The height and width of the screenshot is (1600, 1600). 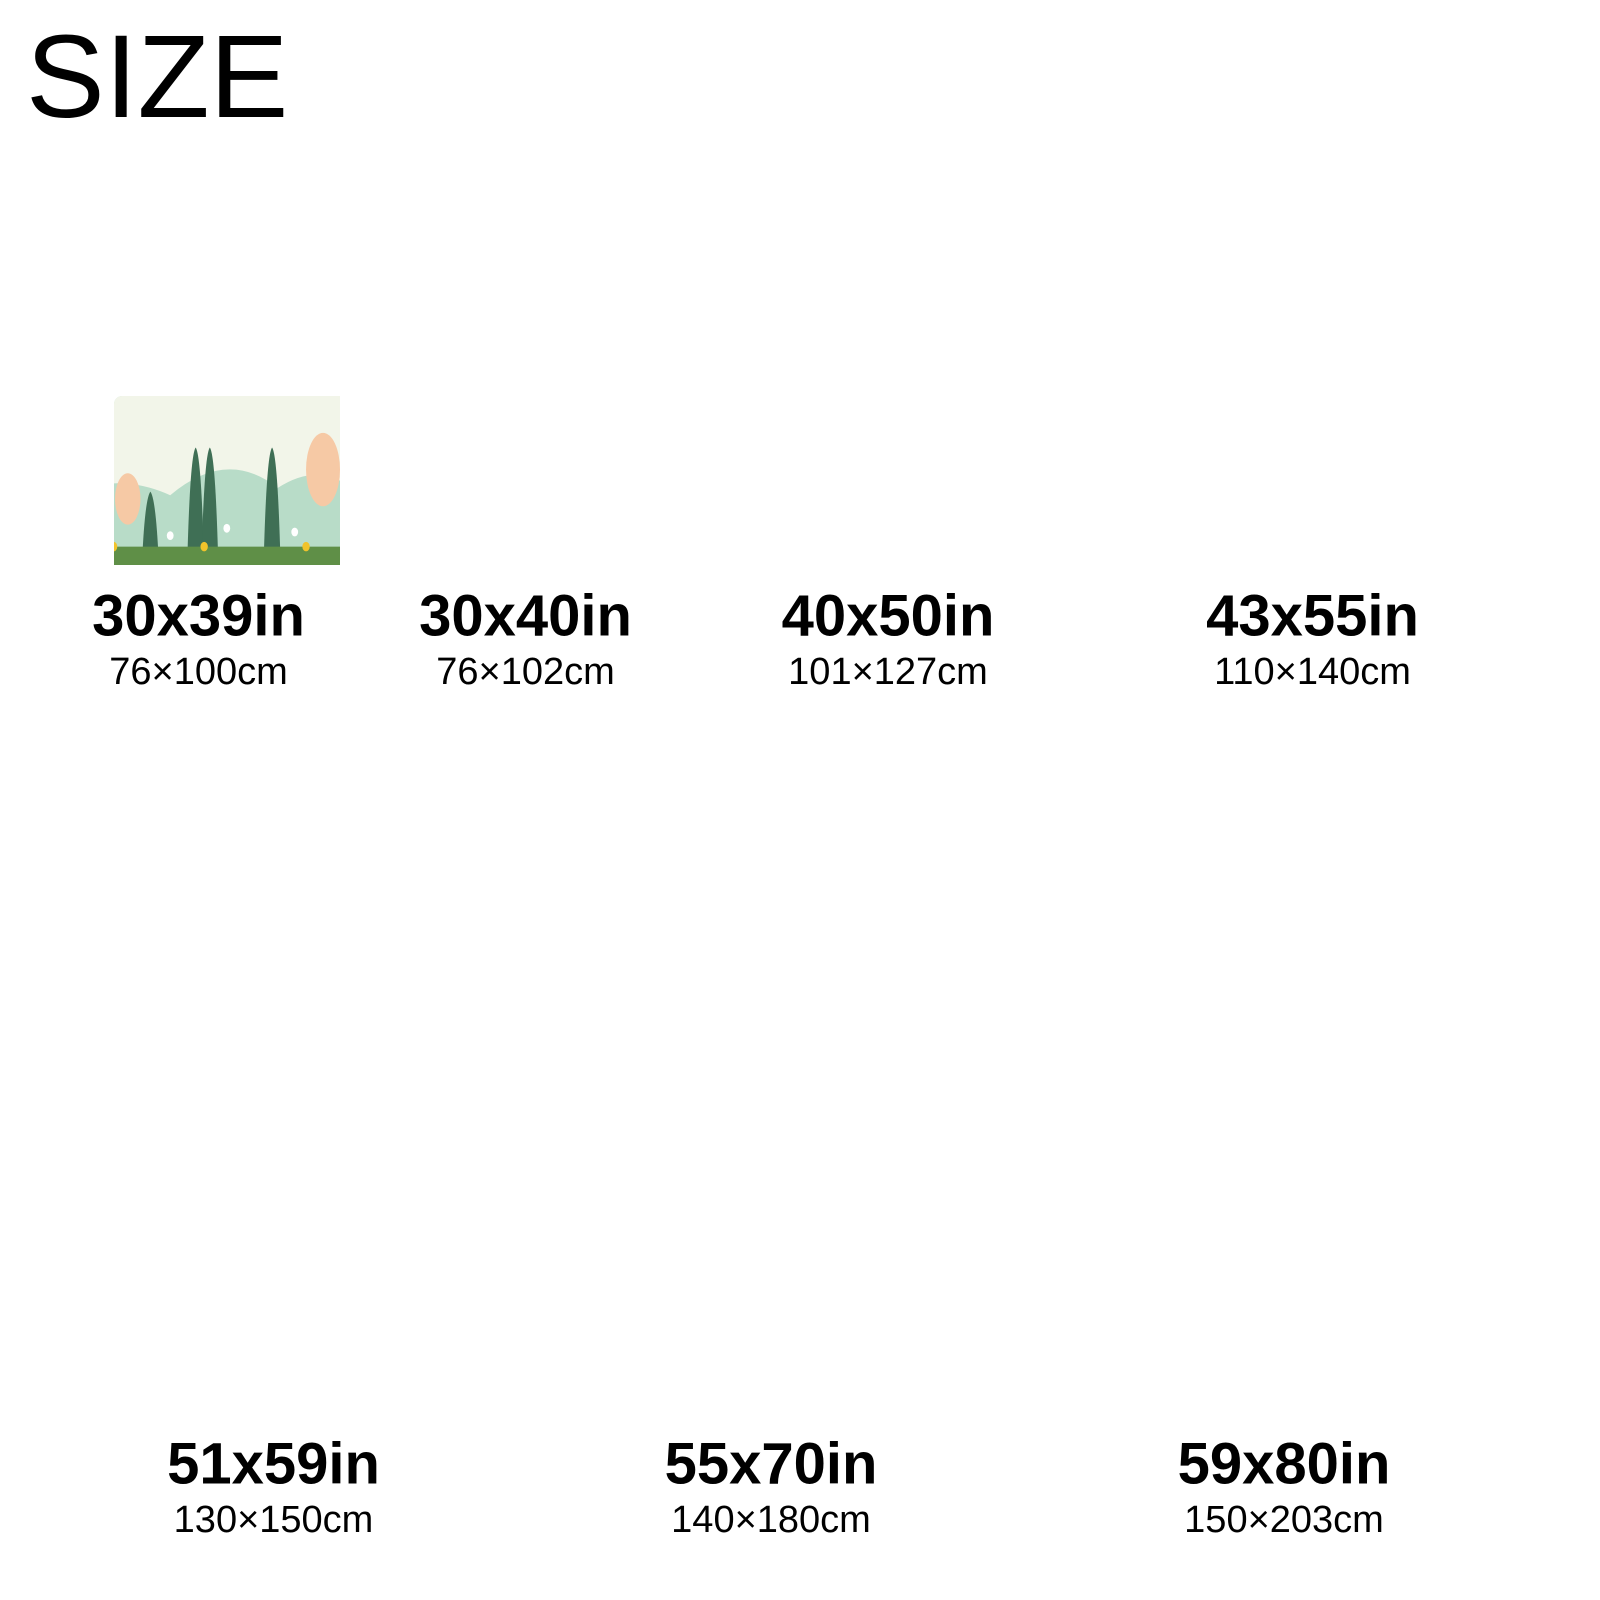 What do you see at coordinates (1284, 1463) in the screenshot?
I see `size-inches: 59x80in` at bounding box center [1284, 1463].